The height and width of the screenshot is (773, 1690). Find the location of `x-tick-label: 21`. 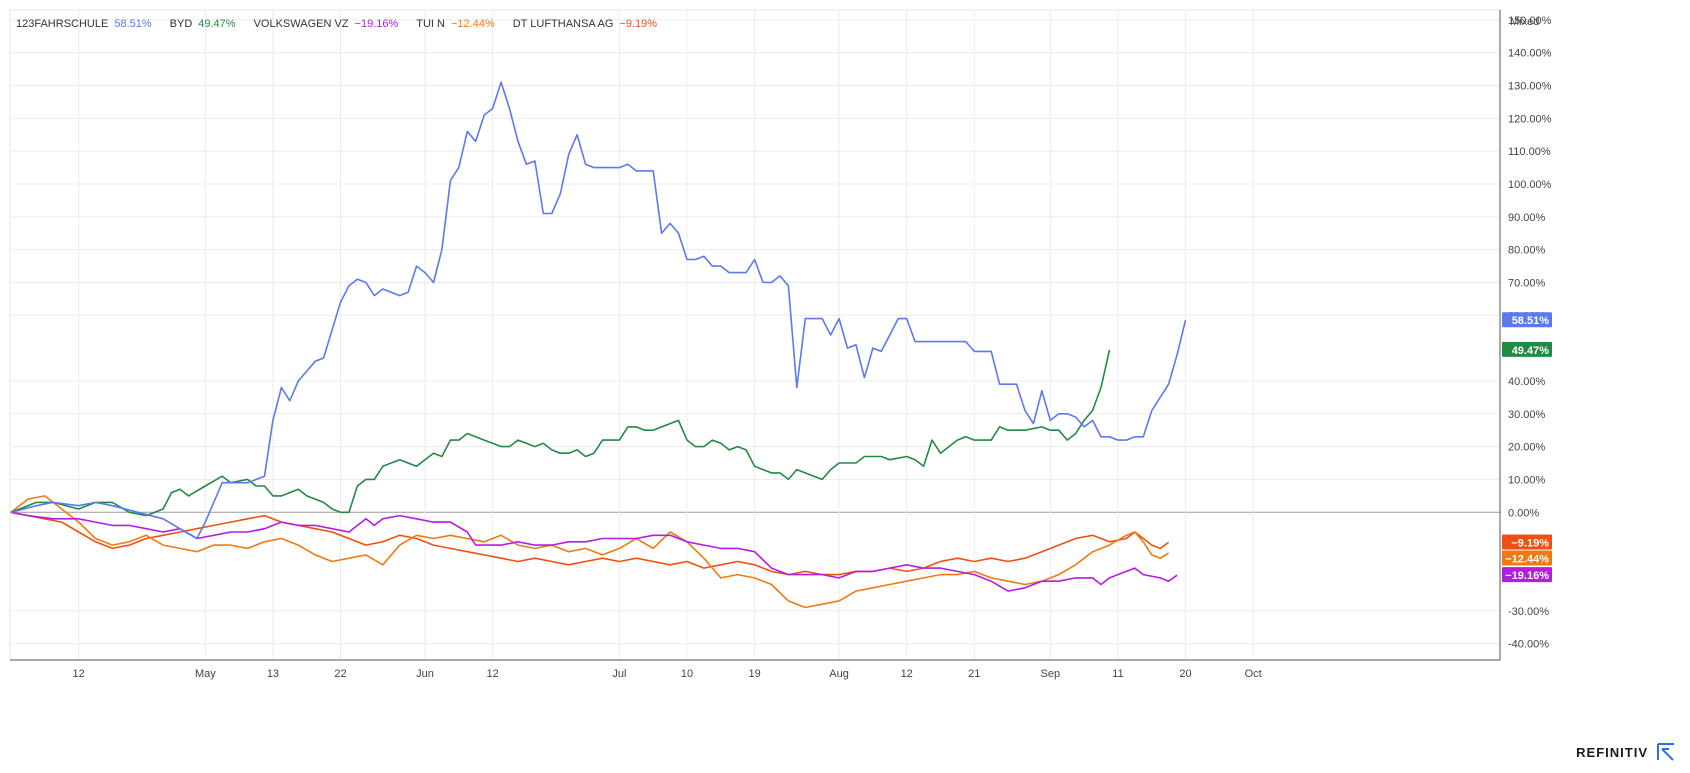

x-tick-label: 21 is located at coordinates (974, 674).